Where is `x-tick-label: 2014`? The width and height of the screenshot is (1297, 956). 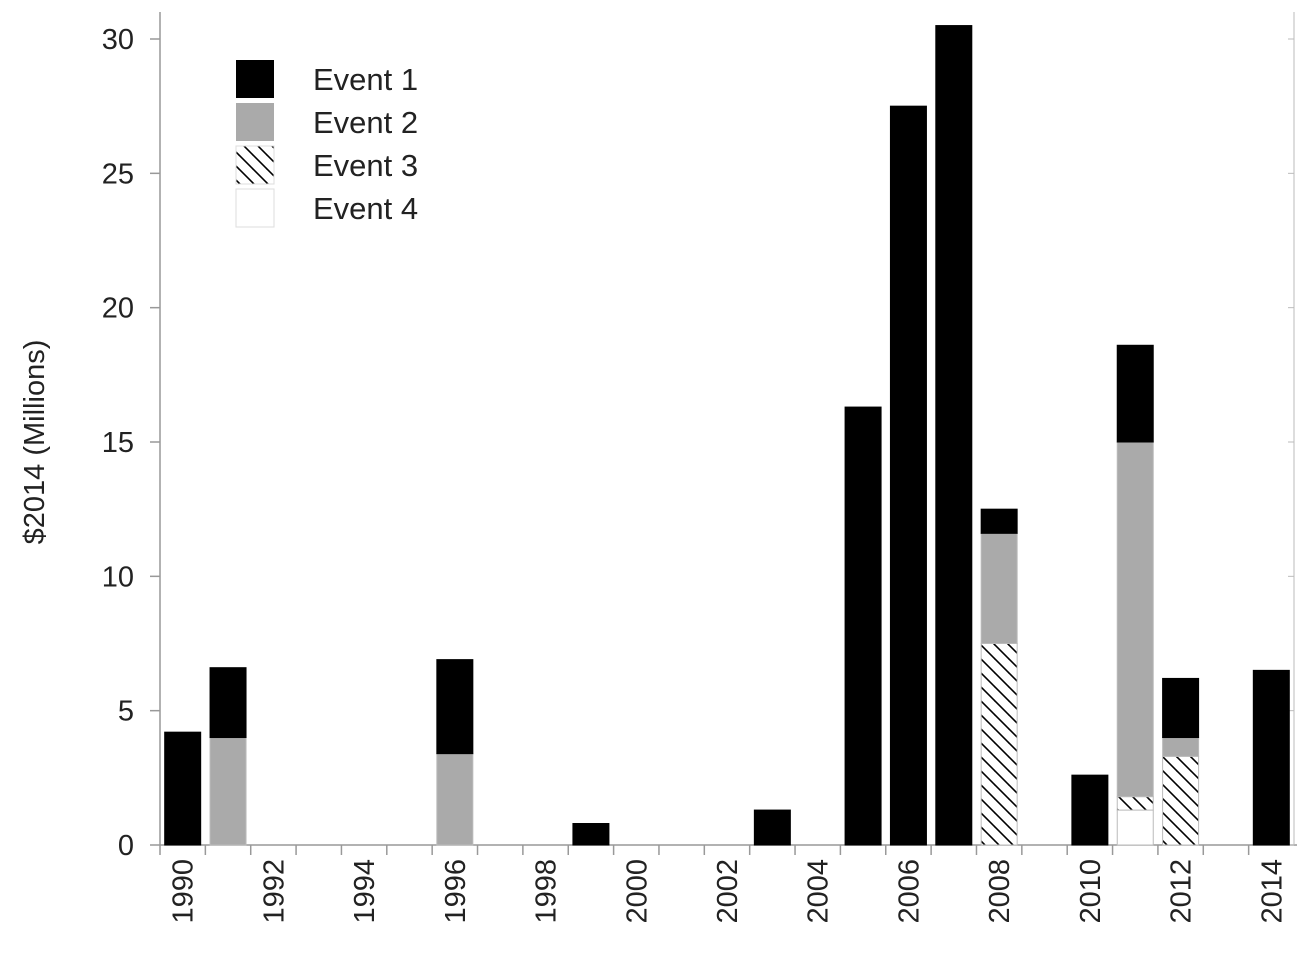 x-tick-label: 2014 is located at coordinates (1272, 891).